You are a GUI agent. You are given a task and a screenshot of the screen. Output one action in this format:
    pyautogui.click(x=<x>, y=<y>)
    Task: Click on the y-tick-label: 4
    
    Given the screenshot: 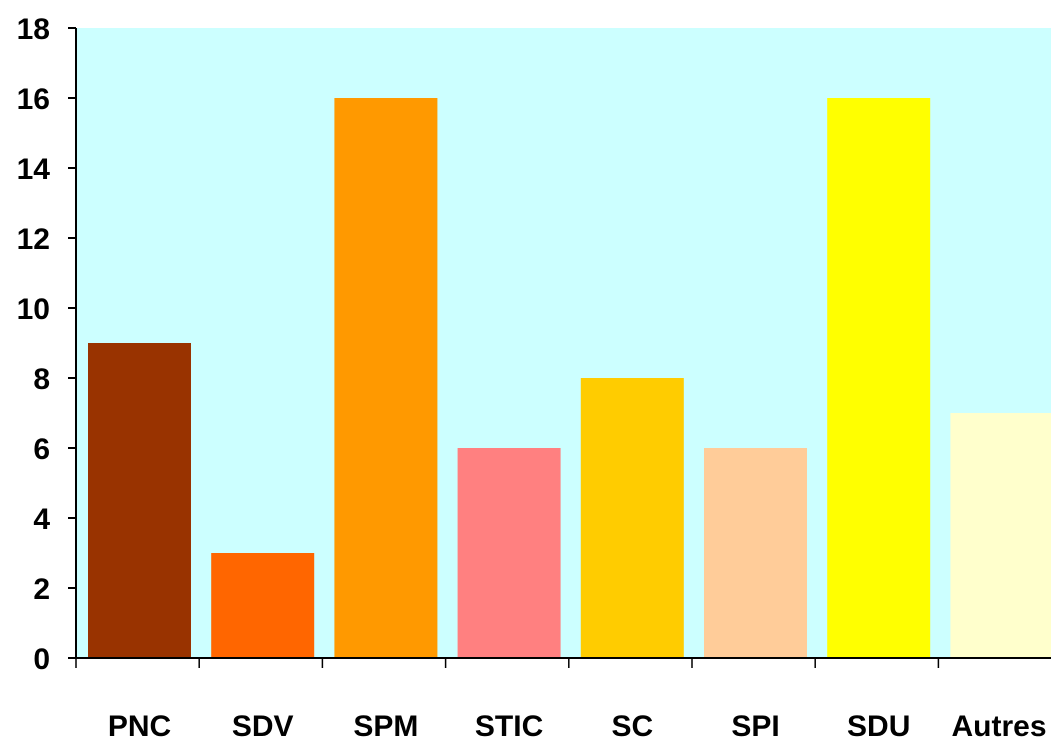 What is the action you would take?
    pyautogui.click(x=41, y=519)
    